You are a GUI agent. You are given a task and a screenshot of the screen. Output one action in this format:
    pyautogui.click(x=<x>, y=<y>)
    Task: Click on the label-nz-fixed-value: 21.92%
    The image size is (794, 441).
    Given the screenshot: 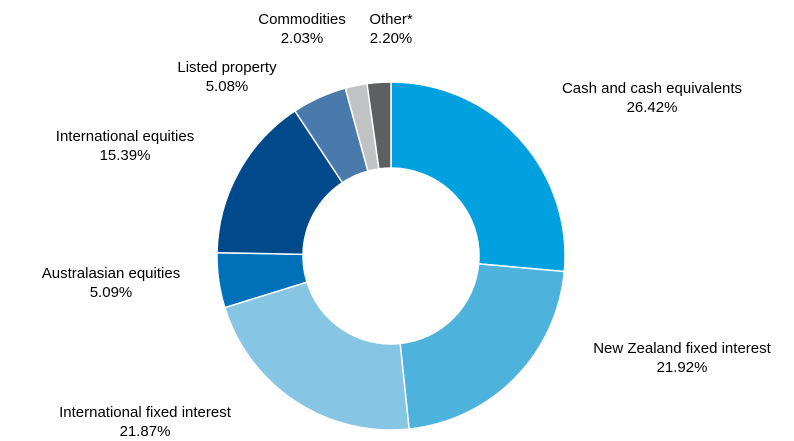 What is the action you would take?
    pyautogui.click(x=682, y=367)
    